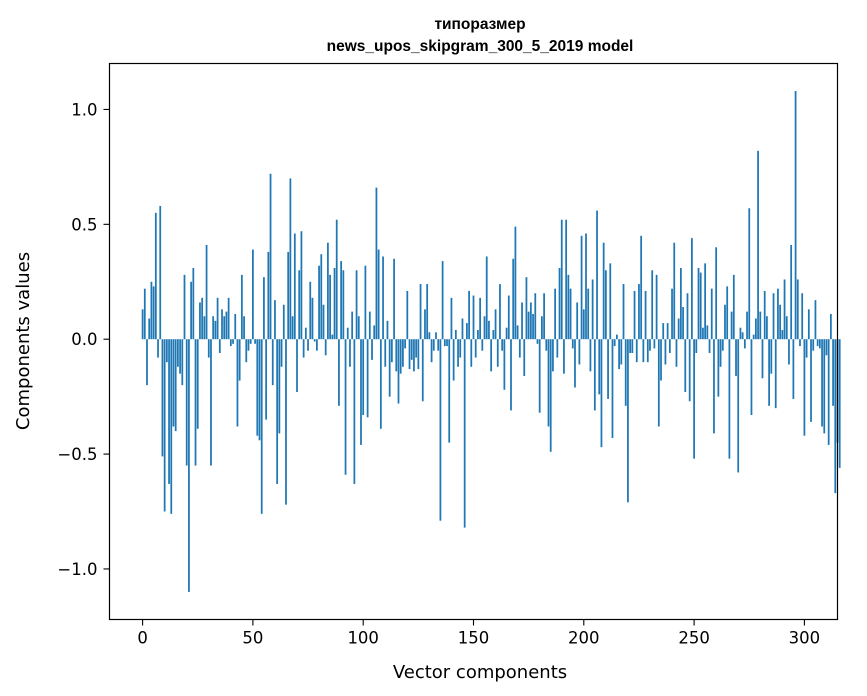  What do you see at coordinates (805, 638) in the screenshot?
I see `x-tick-label: 300` at bounding box center [805, 638].